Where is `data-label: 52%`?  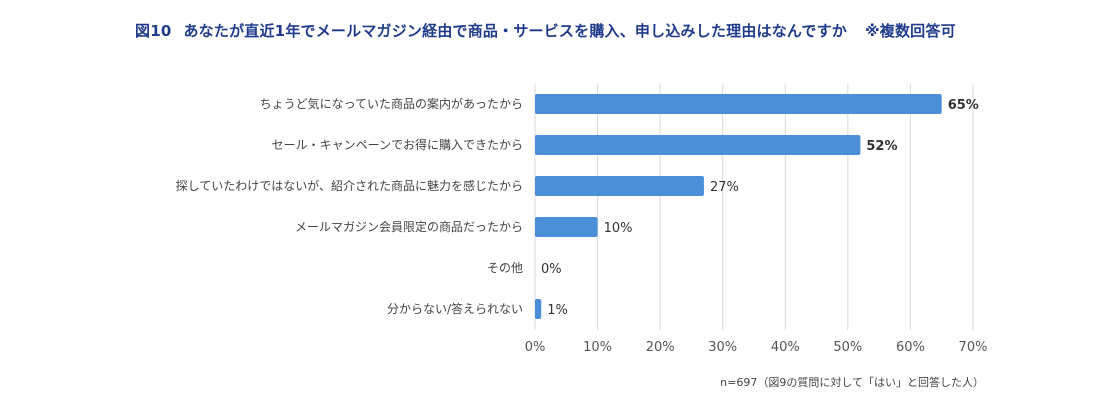
data-label: 52% is located at coordinates (881, 146).